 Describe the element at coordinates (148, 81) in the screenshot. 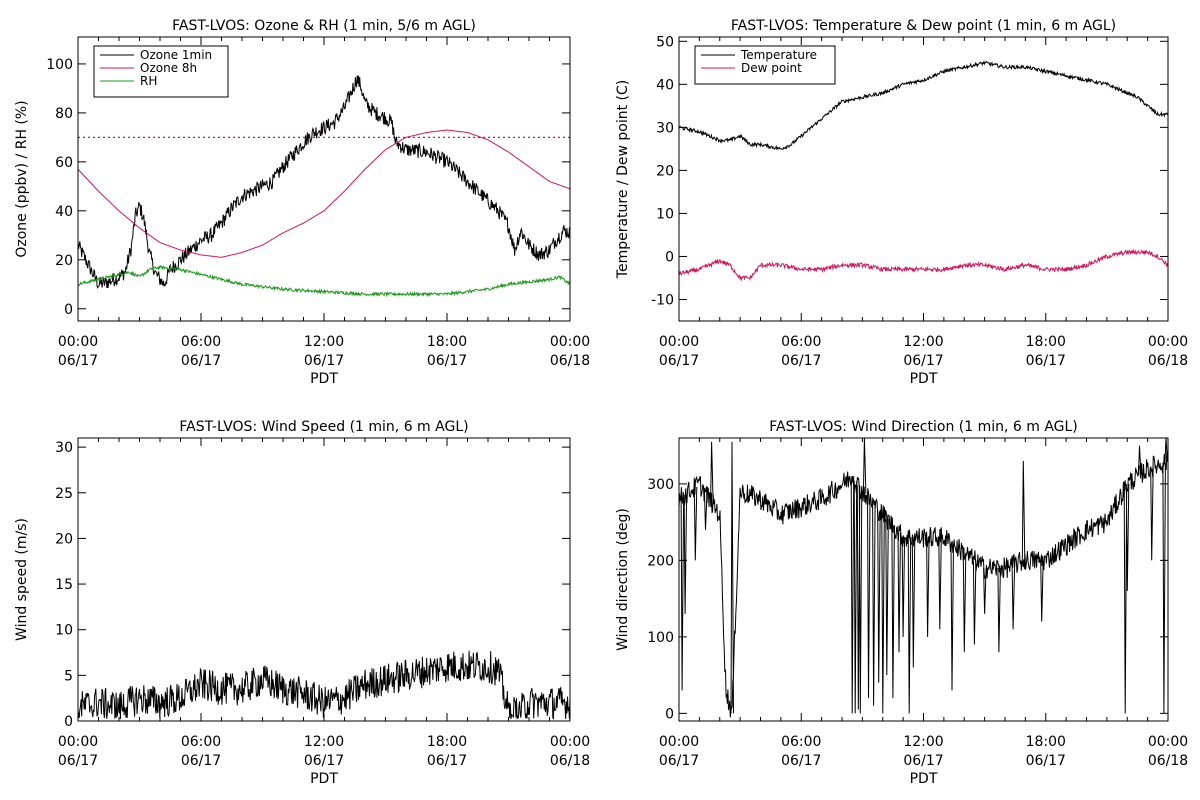

I see `legend-label: RH` at that location.